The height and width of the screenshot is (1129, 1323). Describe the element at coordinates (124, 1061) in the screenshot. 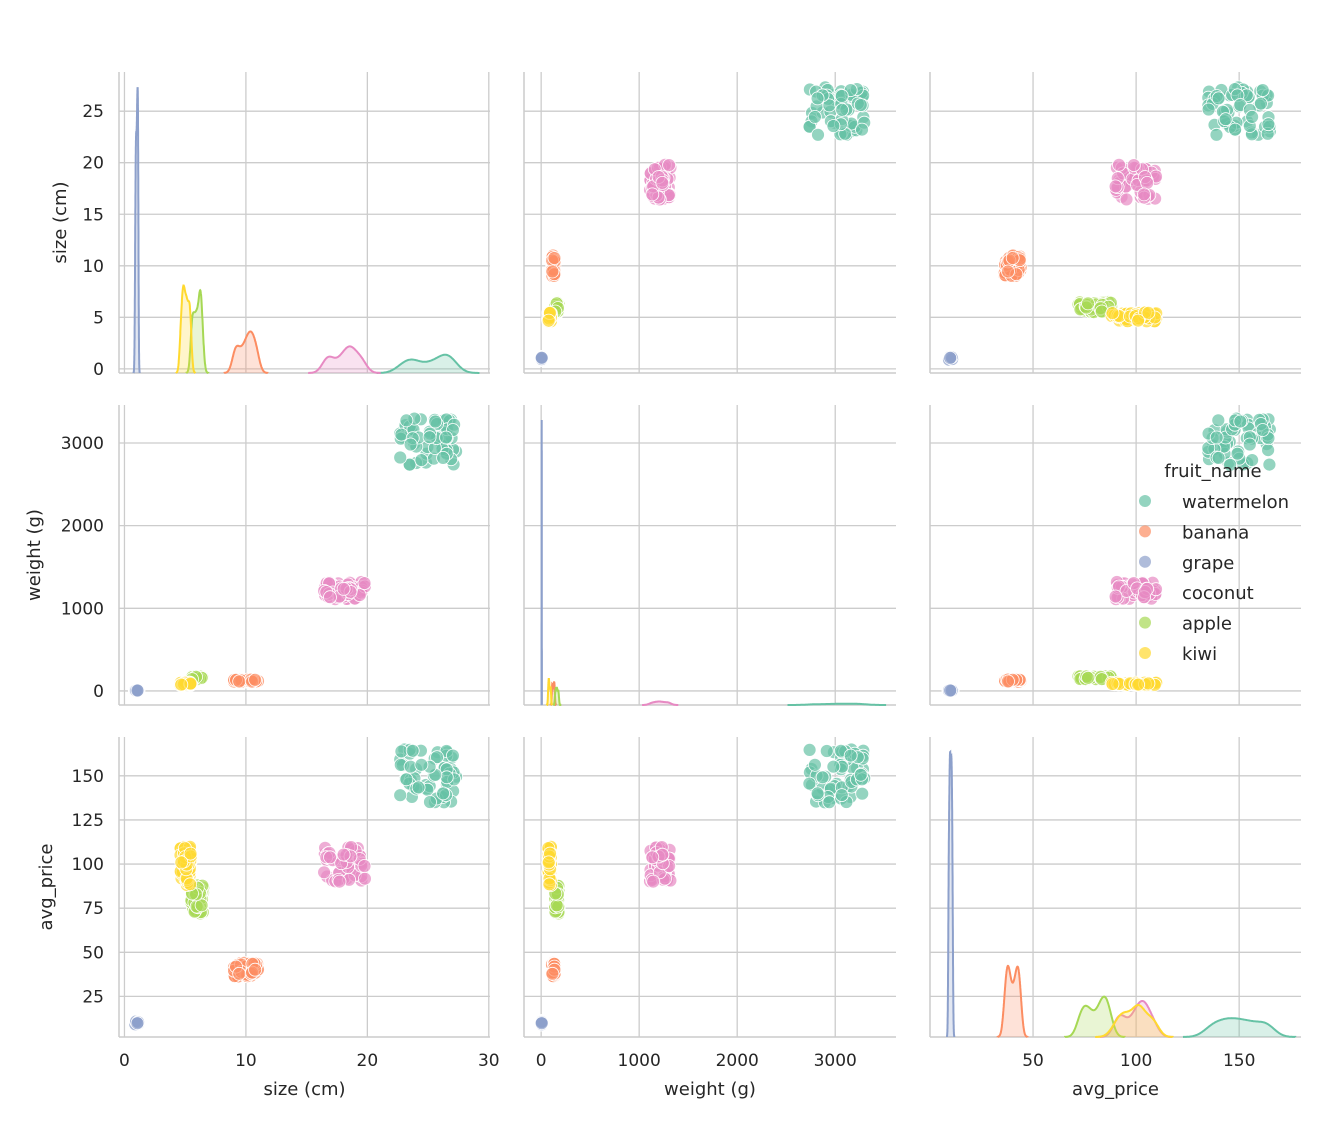

I see `x-tick-label: 0` at that location.